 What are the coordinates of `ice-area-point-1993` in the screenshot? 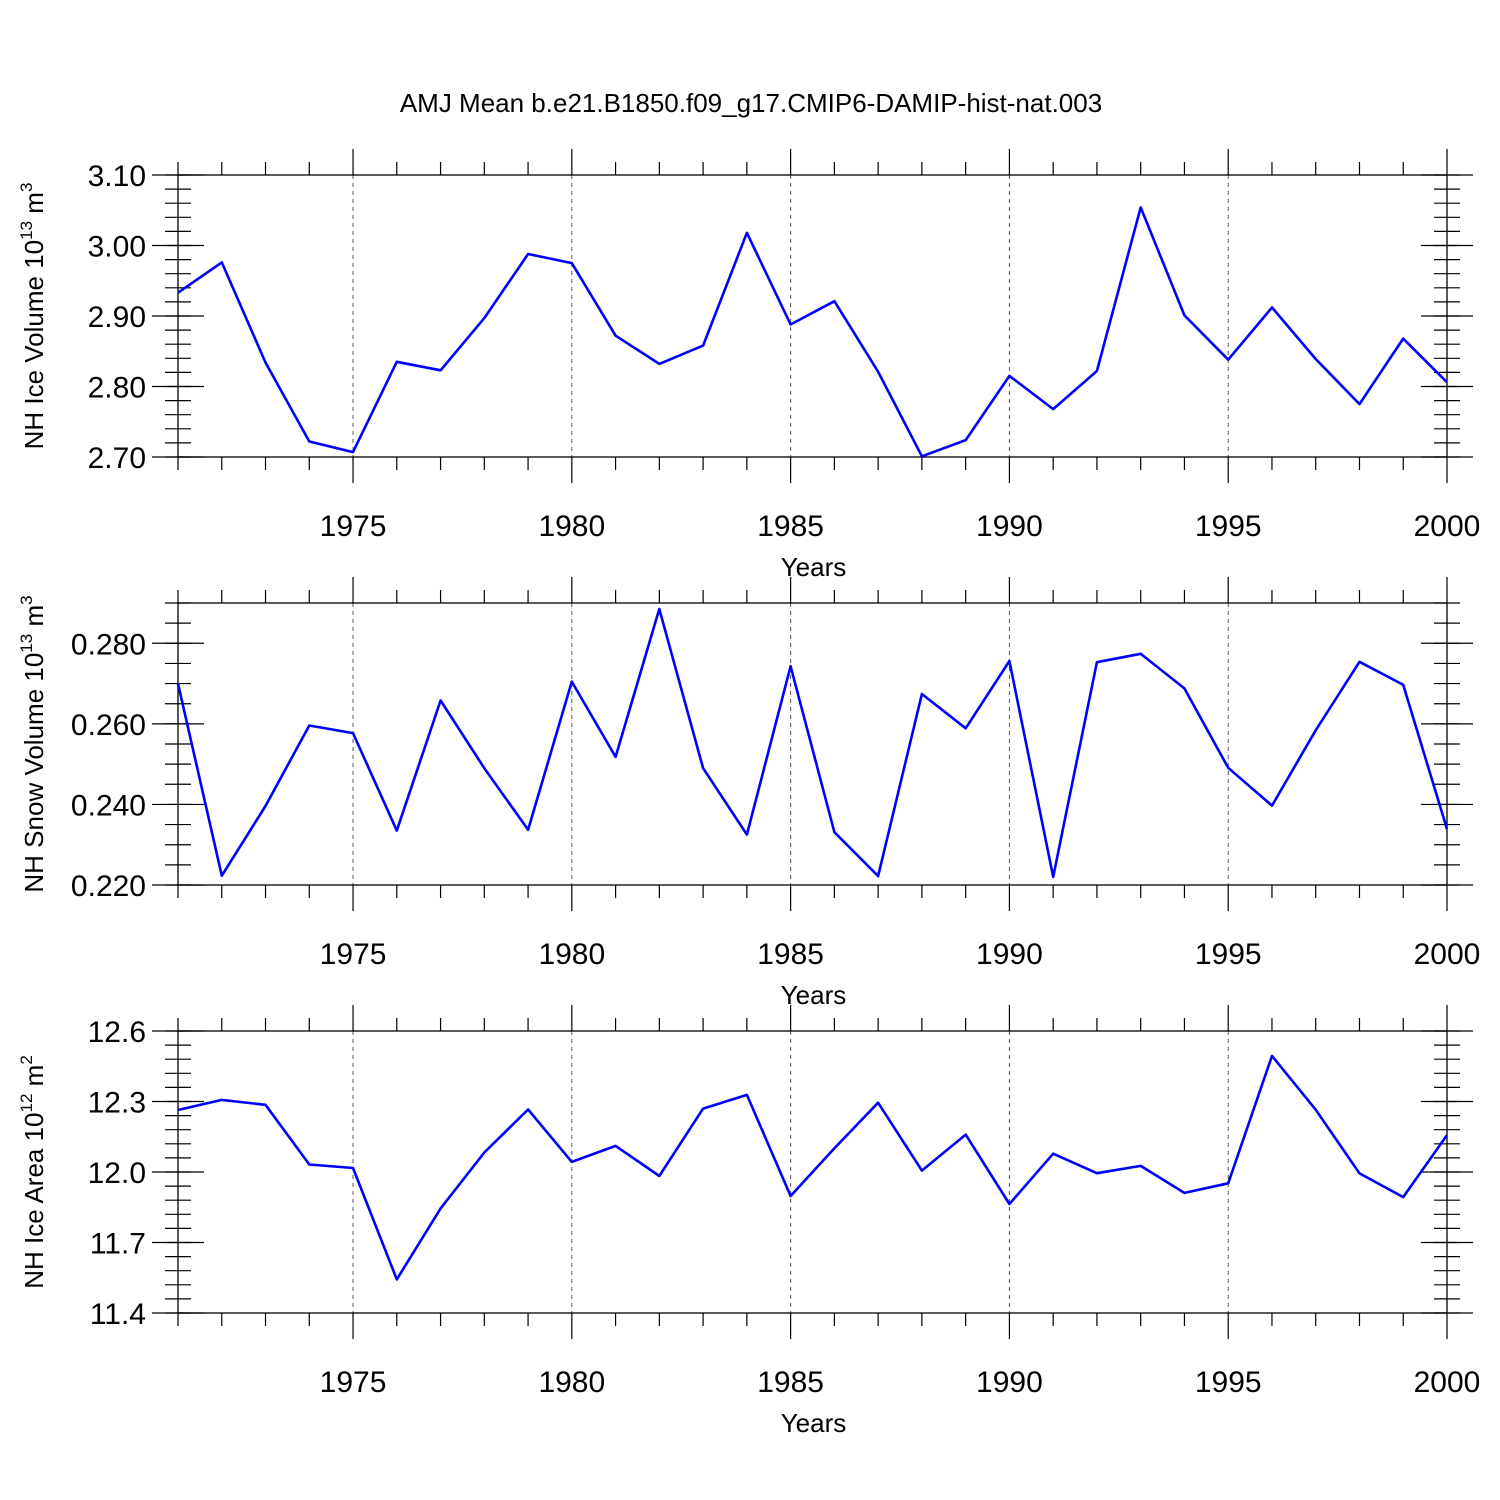 It's located at (1141, 1166).